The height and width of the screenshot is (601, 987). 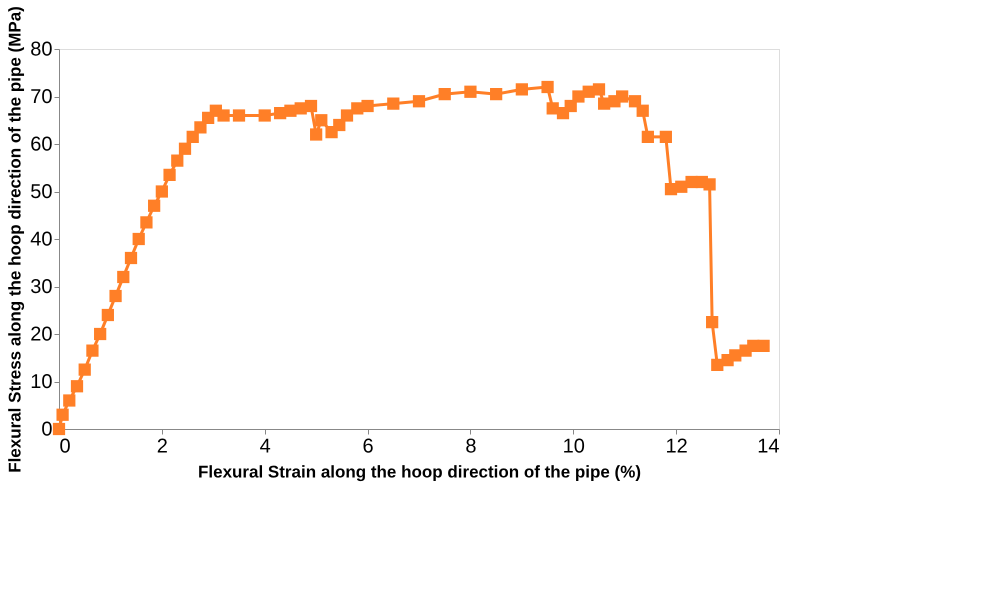 I want to click on x-tick-label: 14, so click(x=768, y=447).